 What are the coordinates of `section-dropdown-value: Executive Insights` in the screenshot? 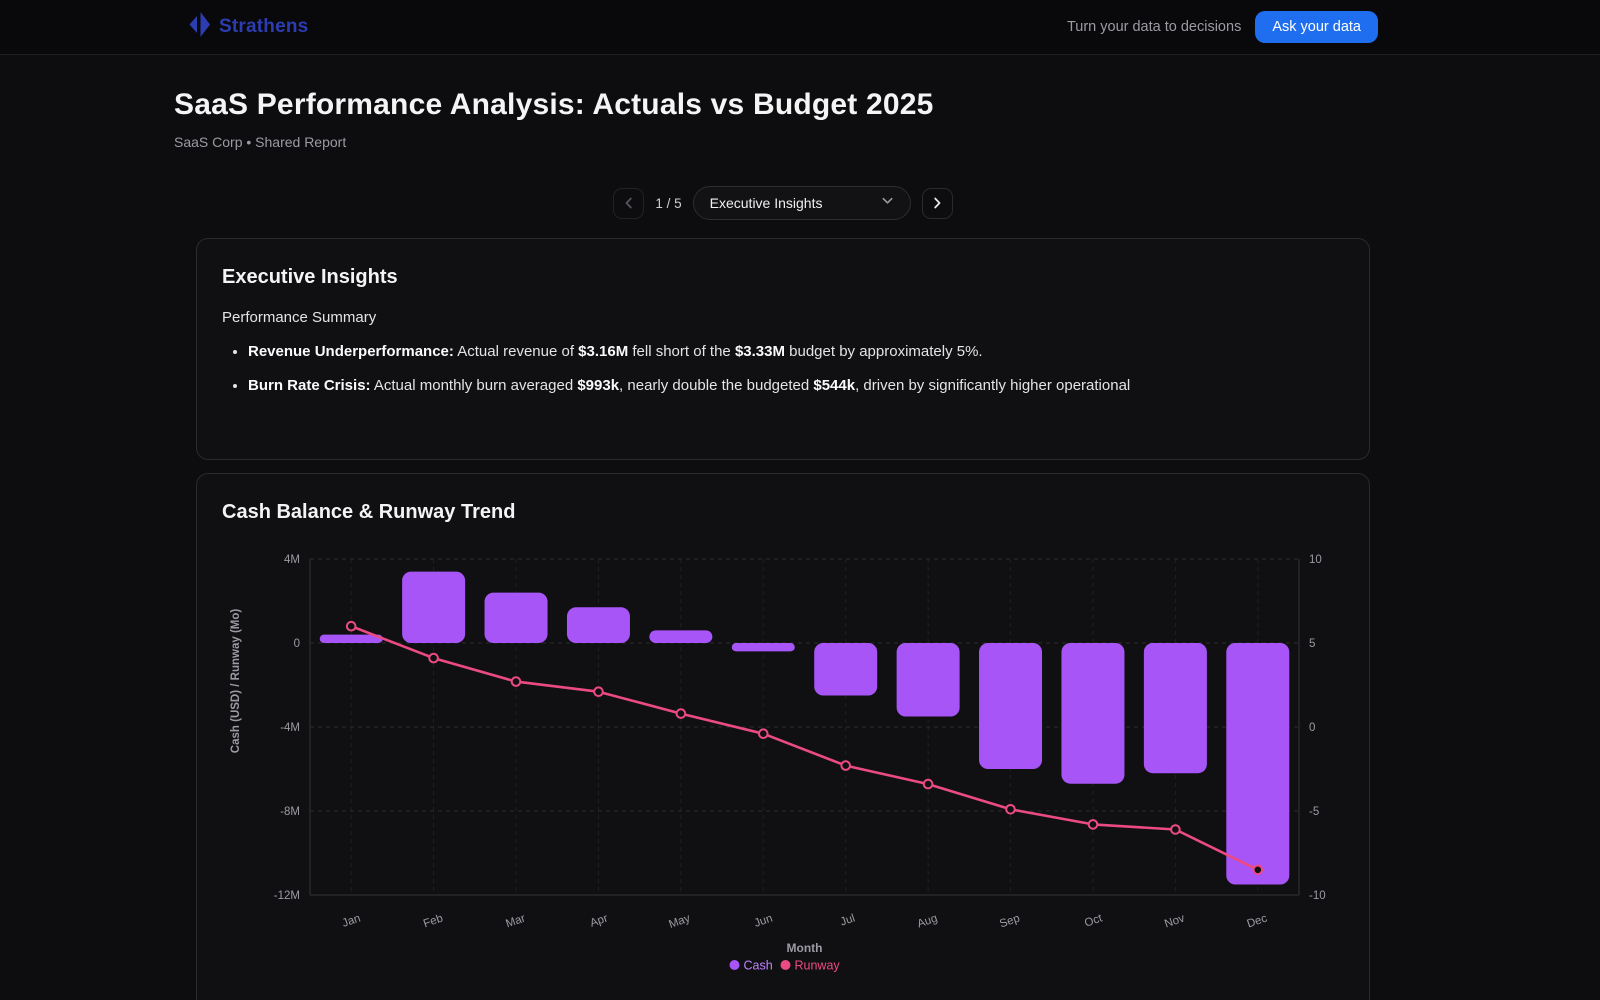 It's located at (766, 203).